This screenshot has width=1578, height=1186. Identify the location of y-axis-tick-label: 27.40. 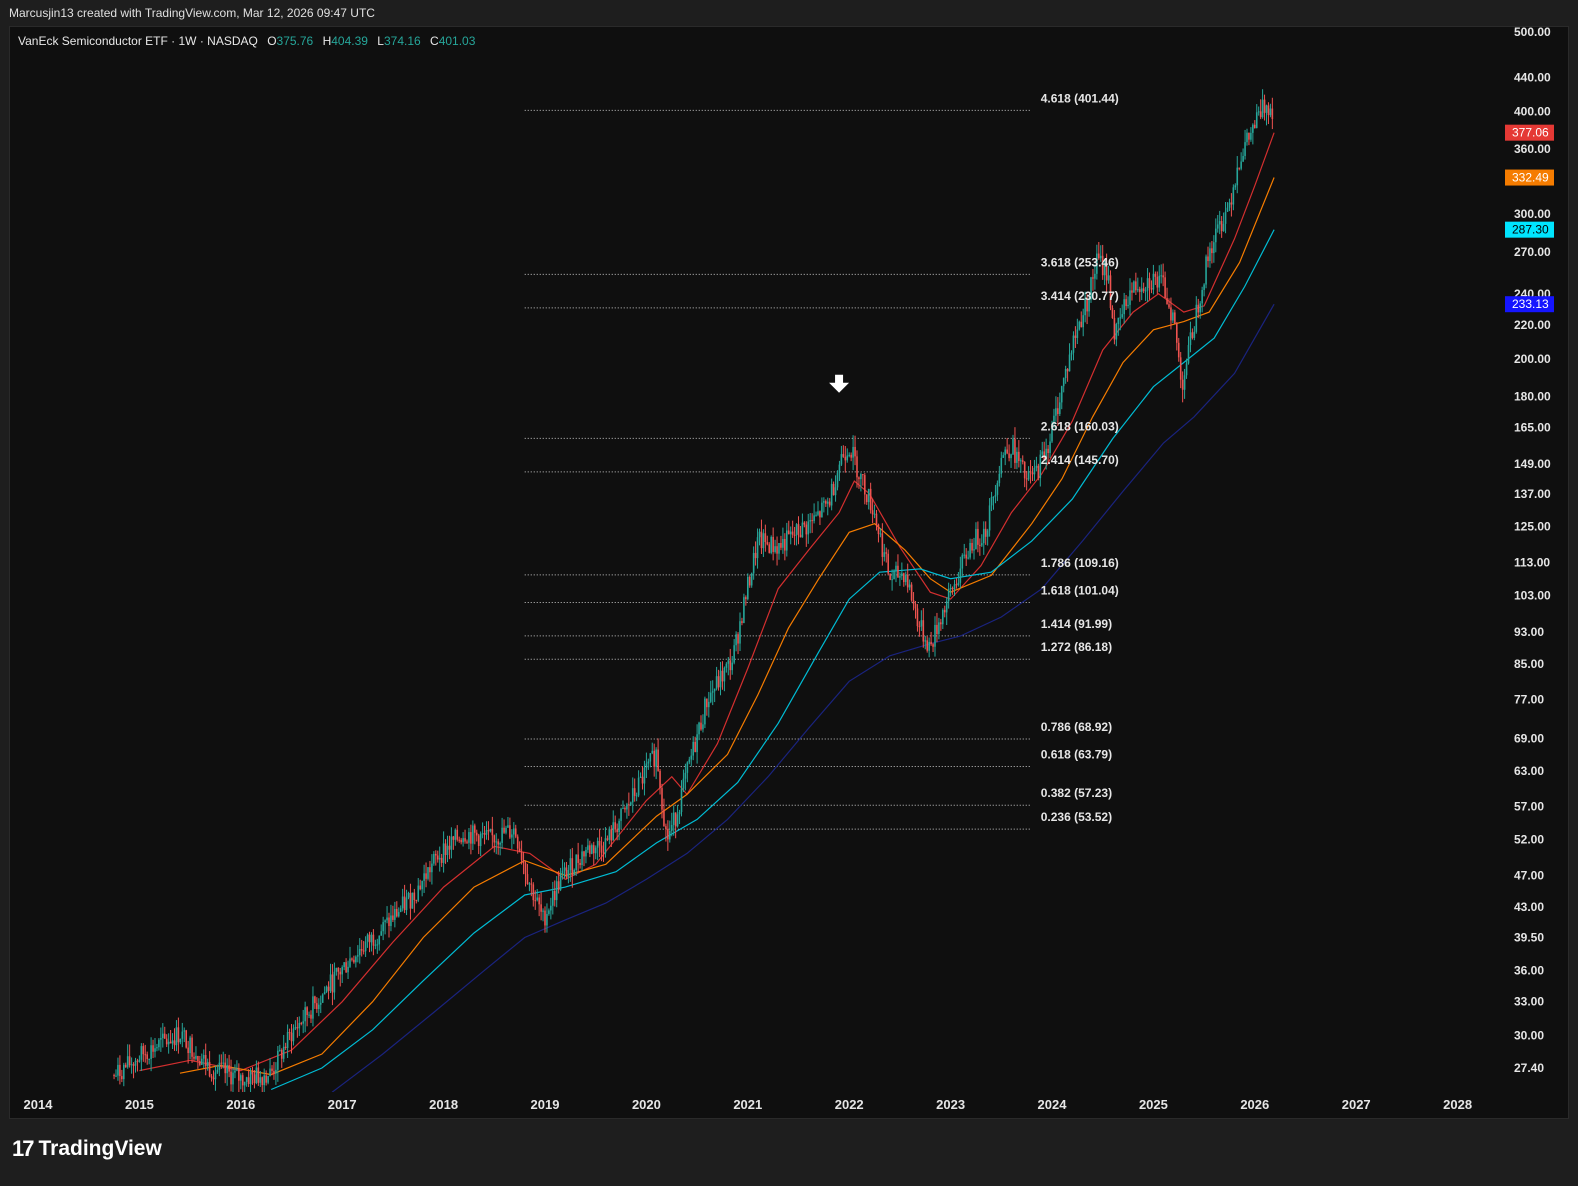
(1529, 1068).